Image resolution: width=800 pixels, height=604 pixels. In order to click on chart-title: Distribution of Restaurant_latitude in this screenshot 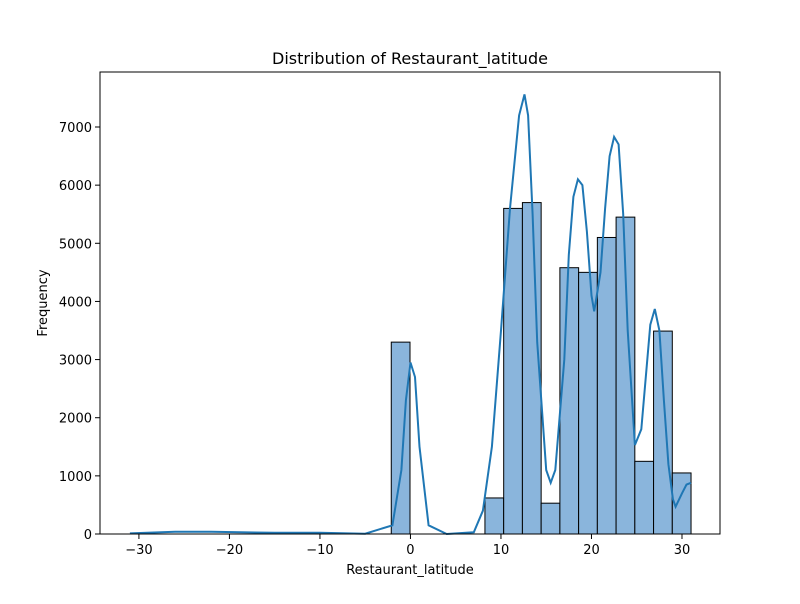, I will do `click(410, 59)`.